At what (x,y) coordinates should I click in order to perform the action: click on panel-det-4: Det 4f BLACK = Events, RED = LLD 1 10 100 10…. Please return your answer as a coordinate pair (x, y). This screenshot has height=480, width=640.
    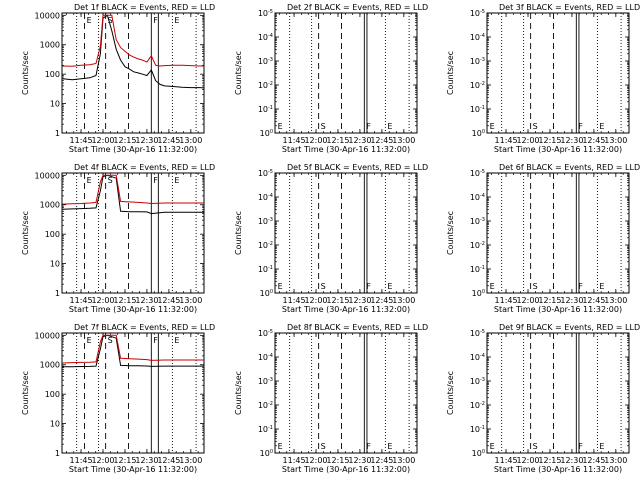
    Looking at the image, I should click on (118, 238).